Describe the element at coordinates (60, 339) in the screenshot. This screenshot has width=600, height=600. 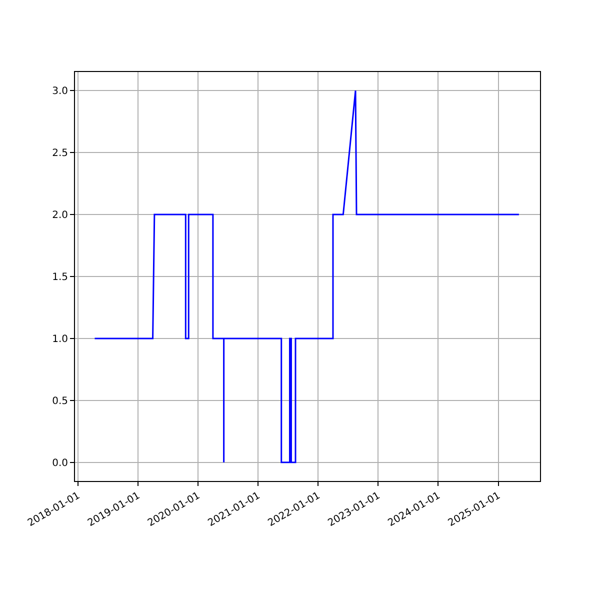
I see `y-tick-label: 1.0` at that location.